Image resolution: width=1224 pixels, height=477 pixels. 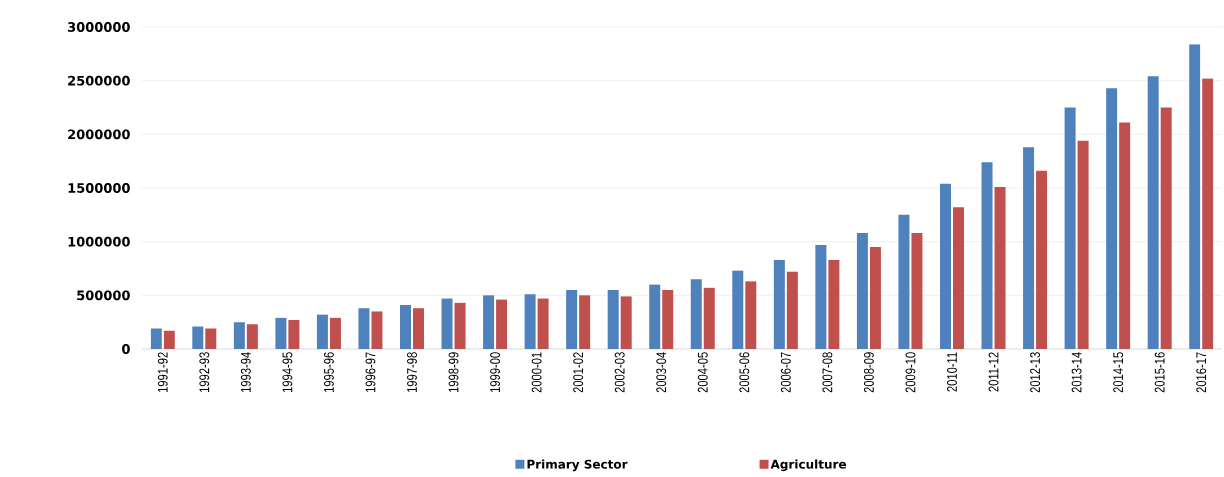 I want to click on x-tick-label: 2009-10, so click(x=910, y=372).